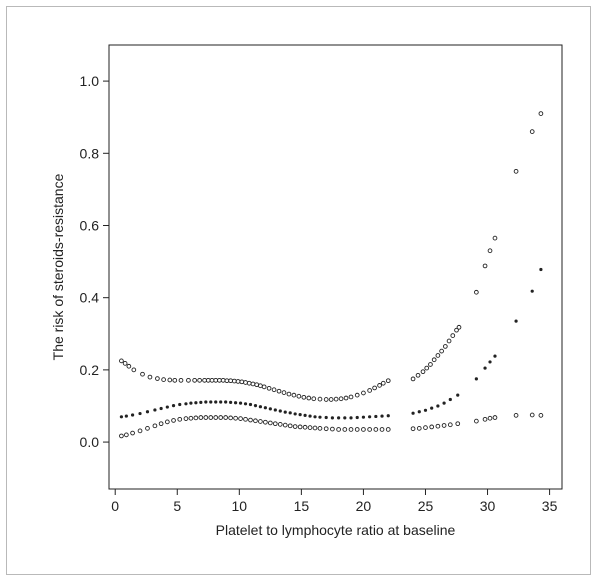 This screenshot has width=597, height=581. What do you see at coordinates (94, 261) in the screenshot?
I see `y-axis: 0.0 0.2 0.4 0.6 0.8 1.0` at bounding box center [94, 261].